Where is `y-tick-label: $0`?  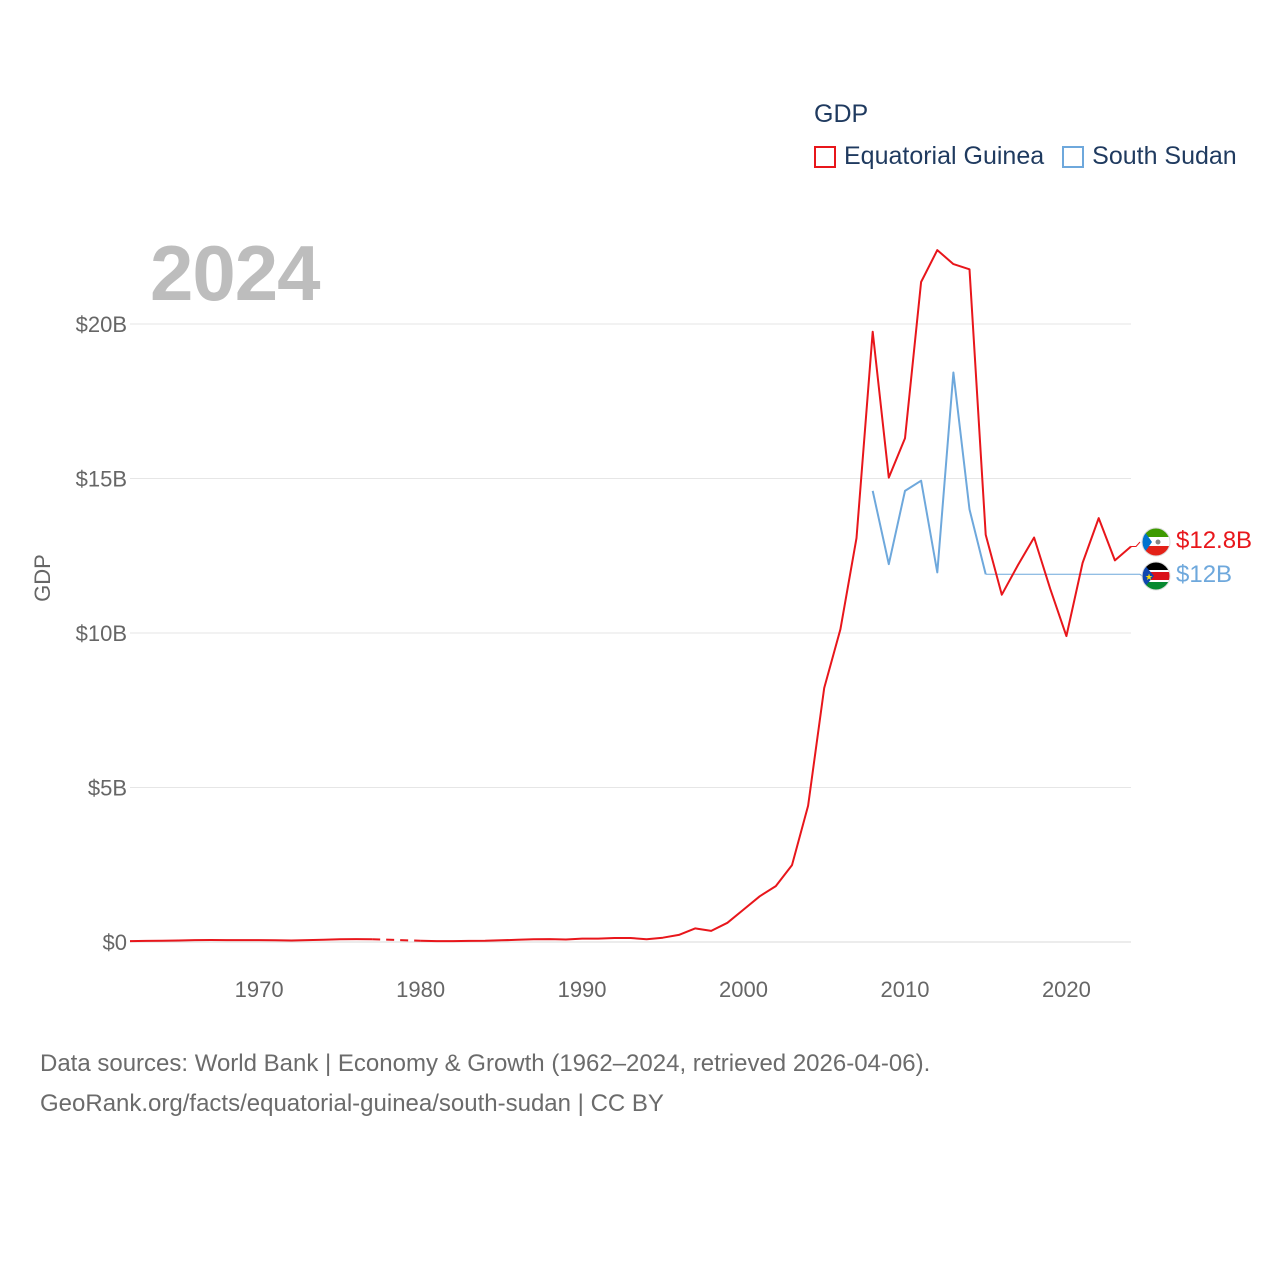
y-tick-label: $0 is located at coordinates (115, 942).